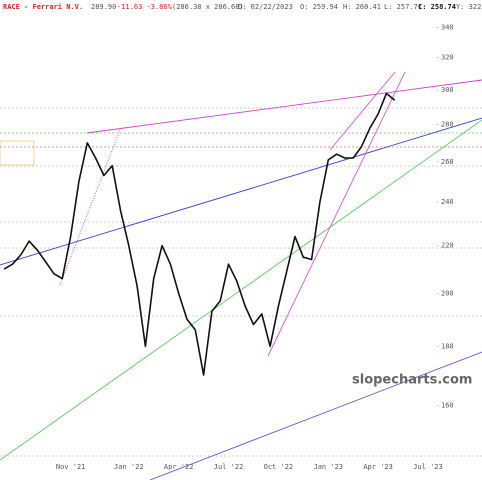 The width and height of the screenshot is (482, 480). I want to click on y-tick-label: 320, so click(447, 58).